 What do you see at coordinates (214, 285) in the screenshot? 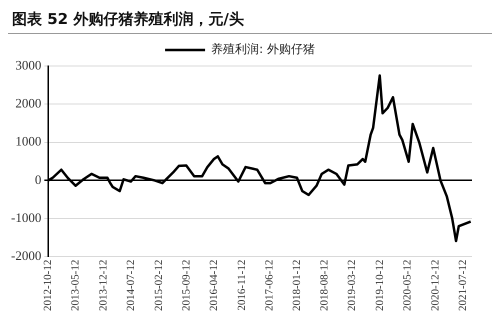
I see `x-tick-label: 2016-04-12` at bounding box center [214, 285].